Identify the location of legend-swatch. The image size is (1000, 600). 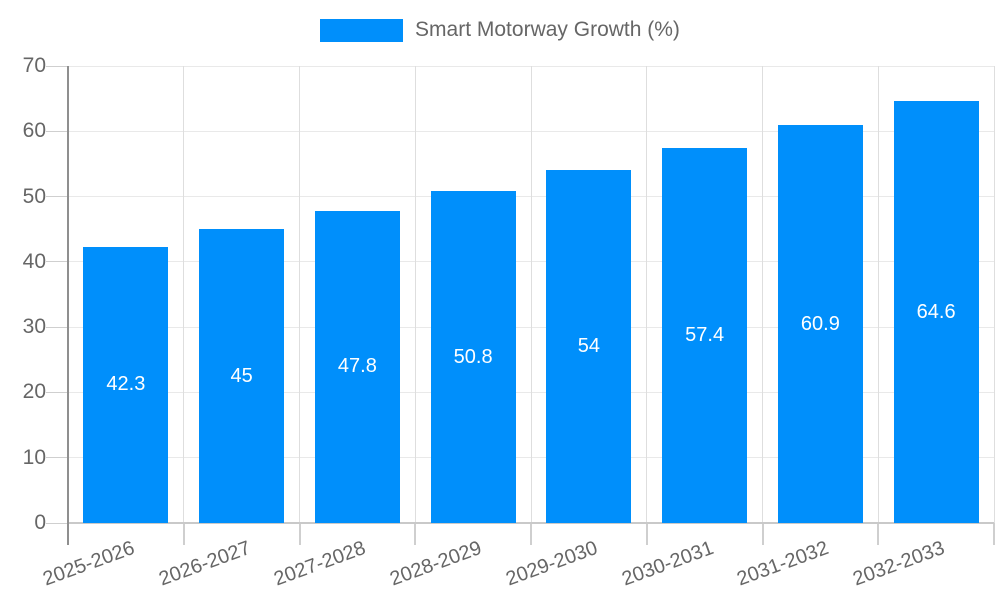
(362, 30).